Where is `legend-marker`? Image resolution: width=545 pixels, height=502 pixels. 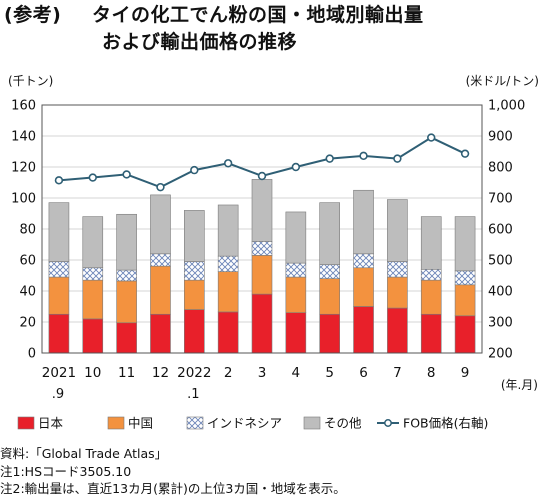 legend-marker is located at coordinates (388, 423).